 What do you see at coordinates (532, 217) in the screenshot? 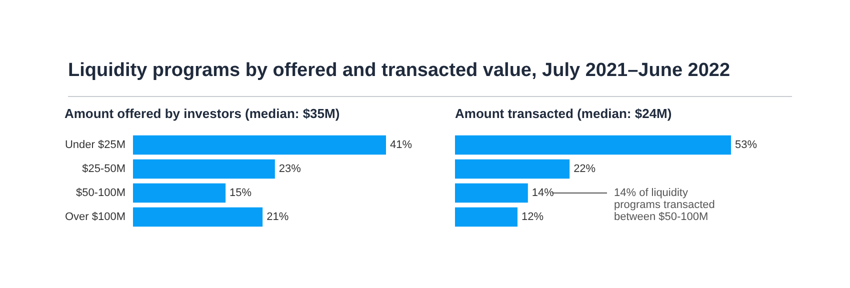
I see `data-label: 12%` at bounding box center [532, 217].